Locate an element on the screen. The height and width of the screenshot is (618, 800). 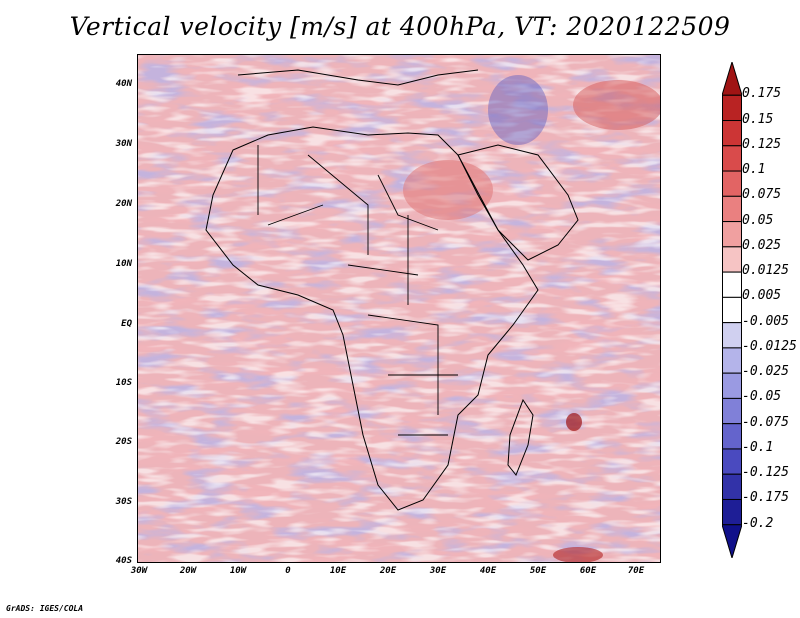
colorbar-label: 0.025 is located at coordinates (762, 245).